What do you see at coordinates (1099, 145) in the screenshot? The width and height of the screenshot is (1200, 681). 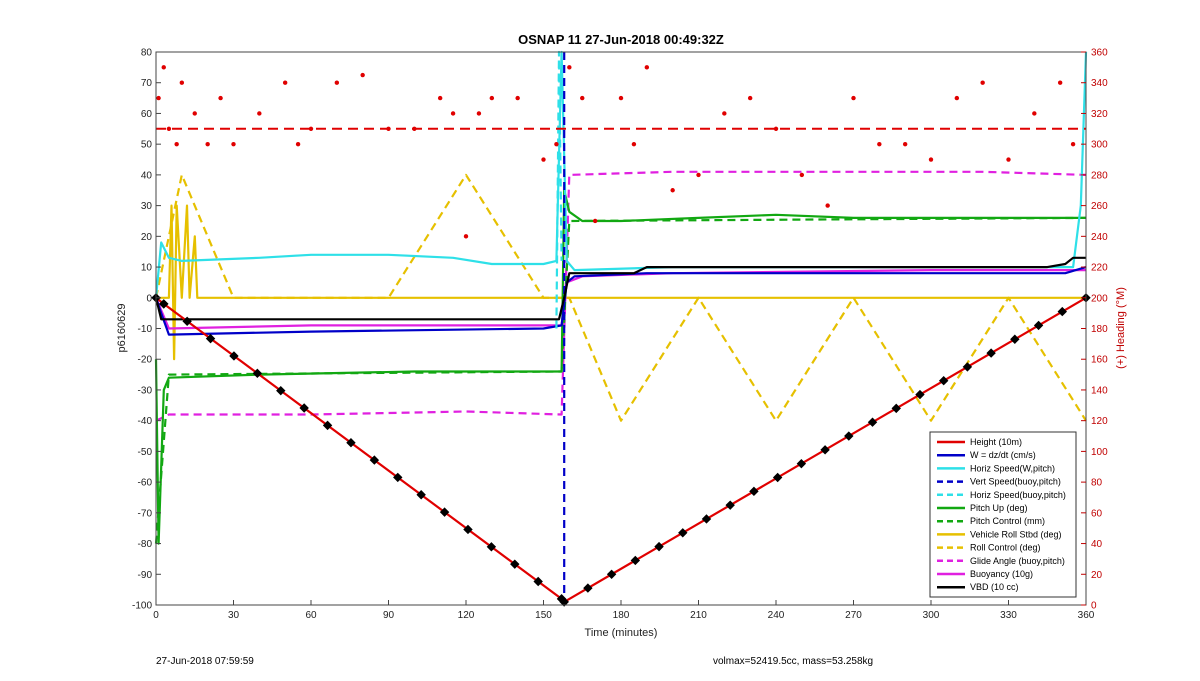 I see `y-right-tick-label: 300` at bounding box center [1099, 145].